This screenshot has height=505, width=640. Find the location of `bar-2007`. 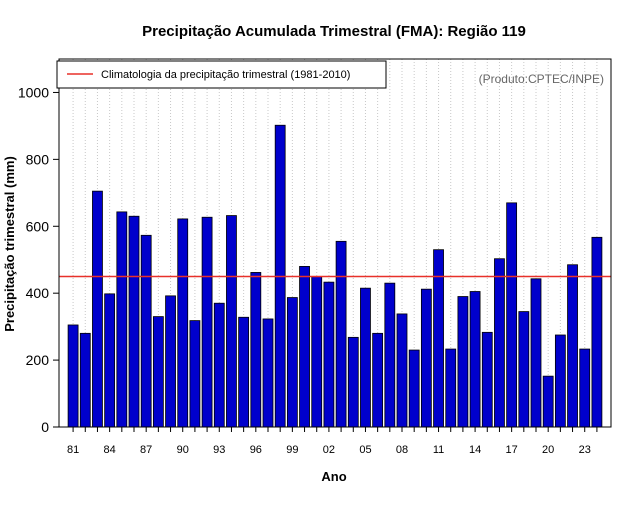

bar-2007 is located at coordinates (390, 355).